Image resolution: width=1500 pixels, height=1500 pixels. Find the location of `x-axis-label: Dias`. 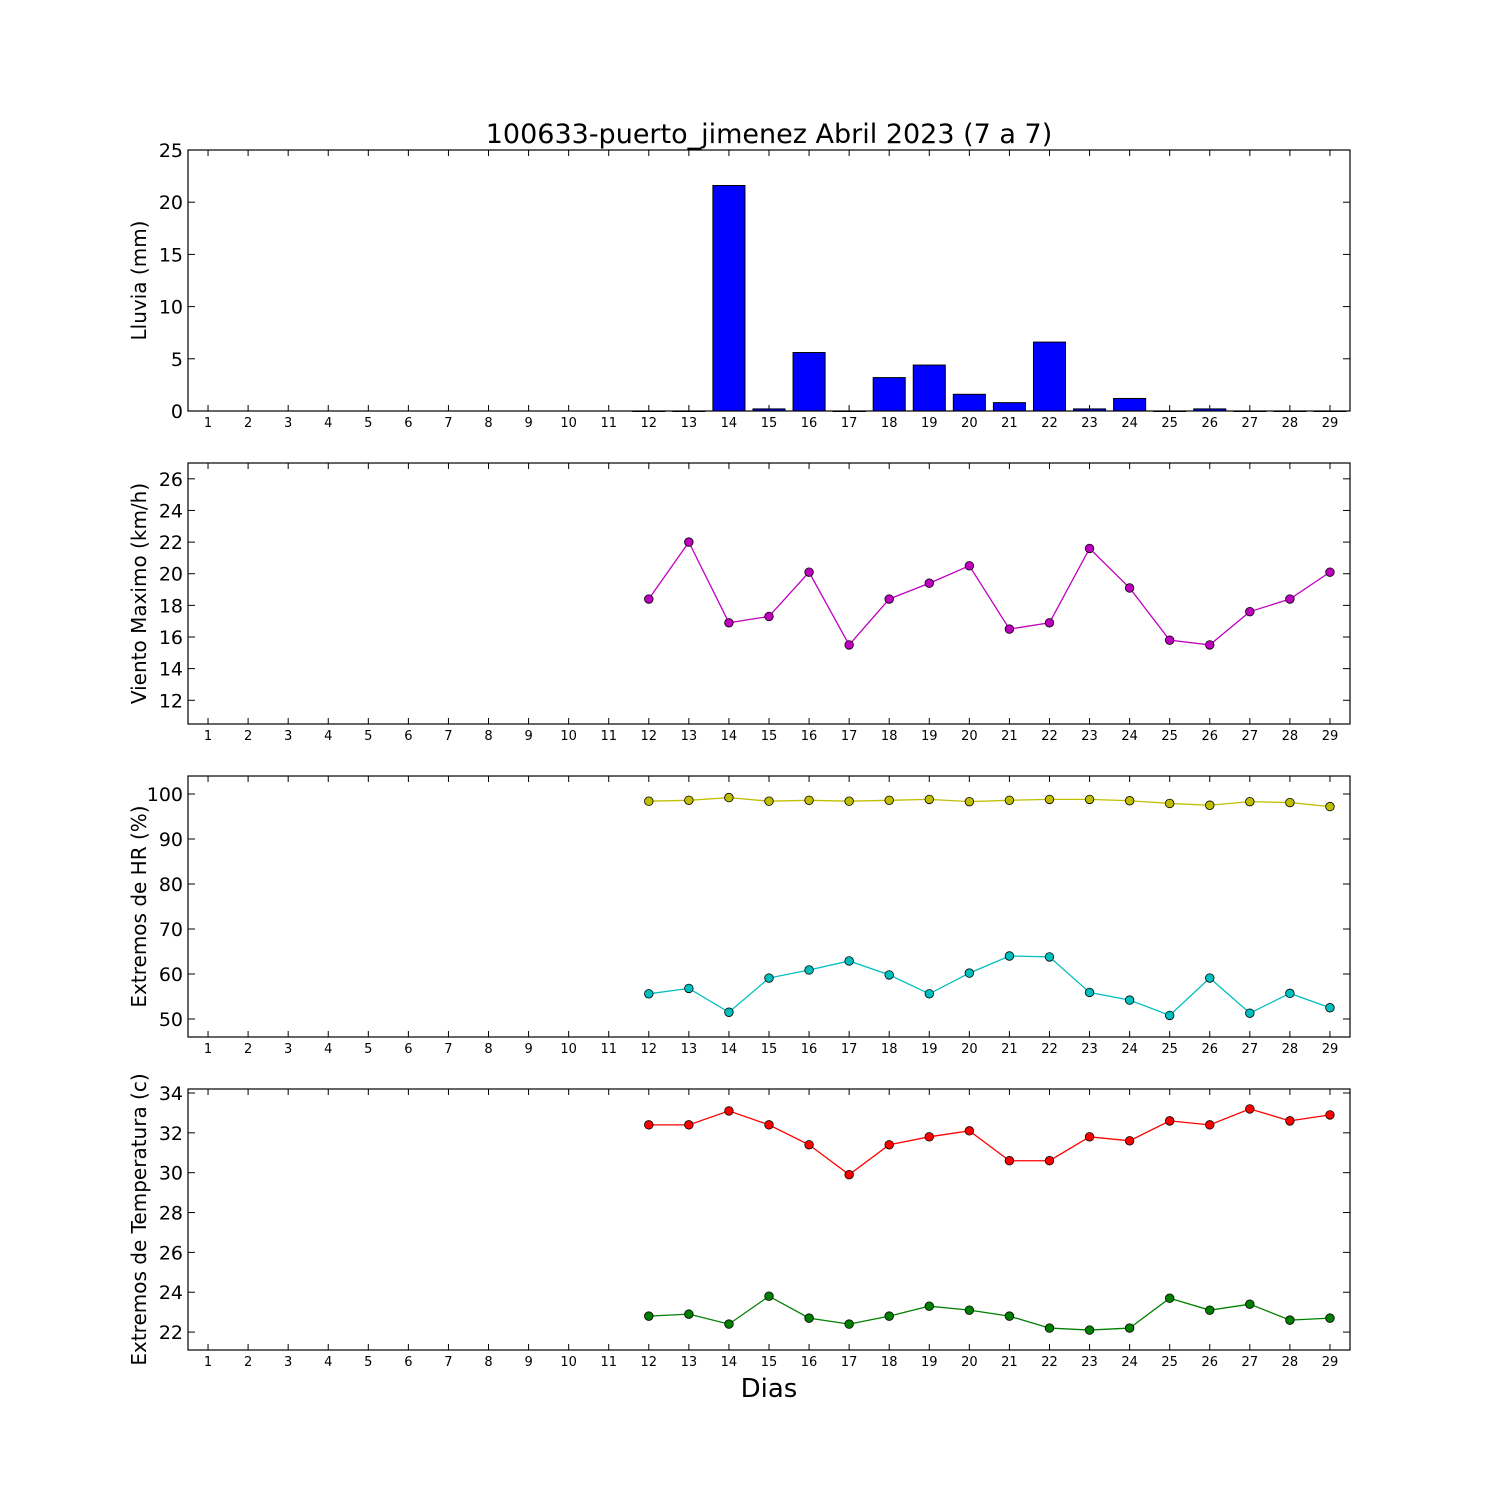

x-axis-label: Dias is located at coordinates (769, 1389).